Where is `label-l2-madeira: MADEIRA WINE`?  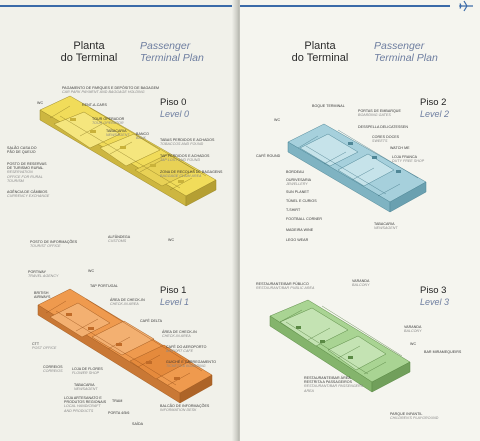 label-l2-madeira: MADEIRA WINE is located at coordinates (300, 230).